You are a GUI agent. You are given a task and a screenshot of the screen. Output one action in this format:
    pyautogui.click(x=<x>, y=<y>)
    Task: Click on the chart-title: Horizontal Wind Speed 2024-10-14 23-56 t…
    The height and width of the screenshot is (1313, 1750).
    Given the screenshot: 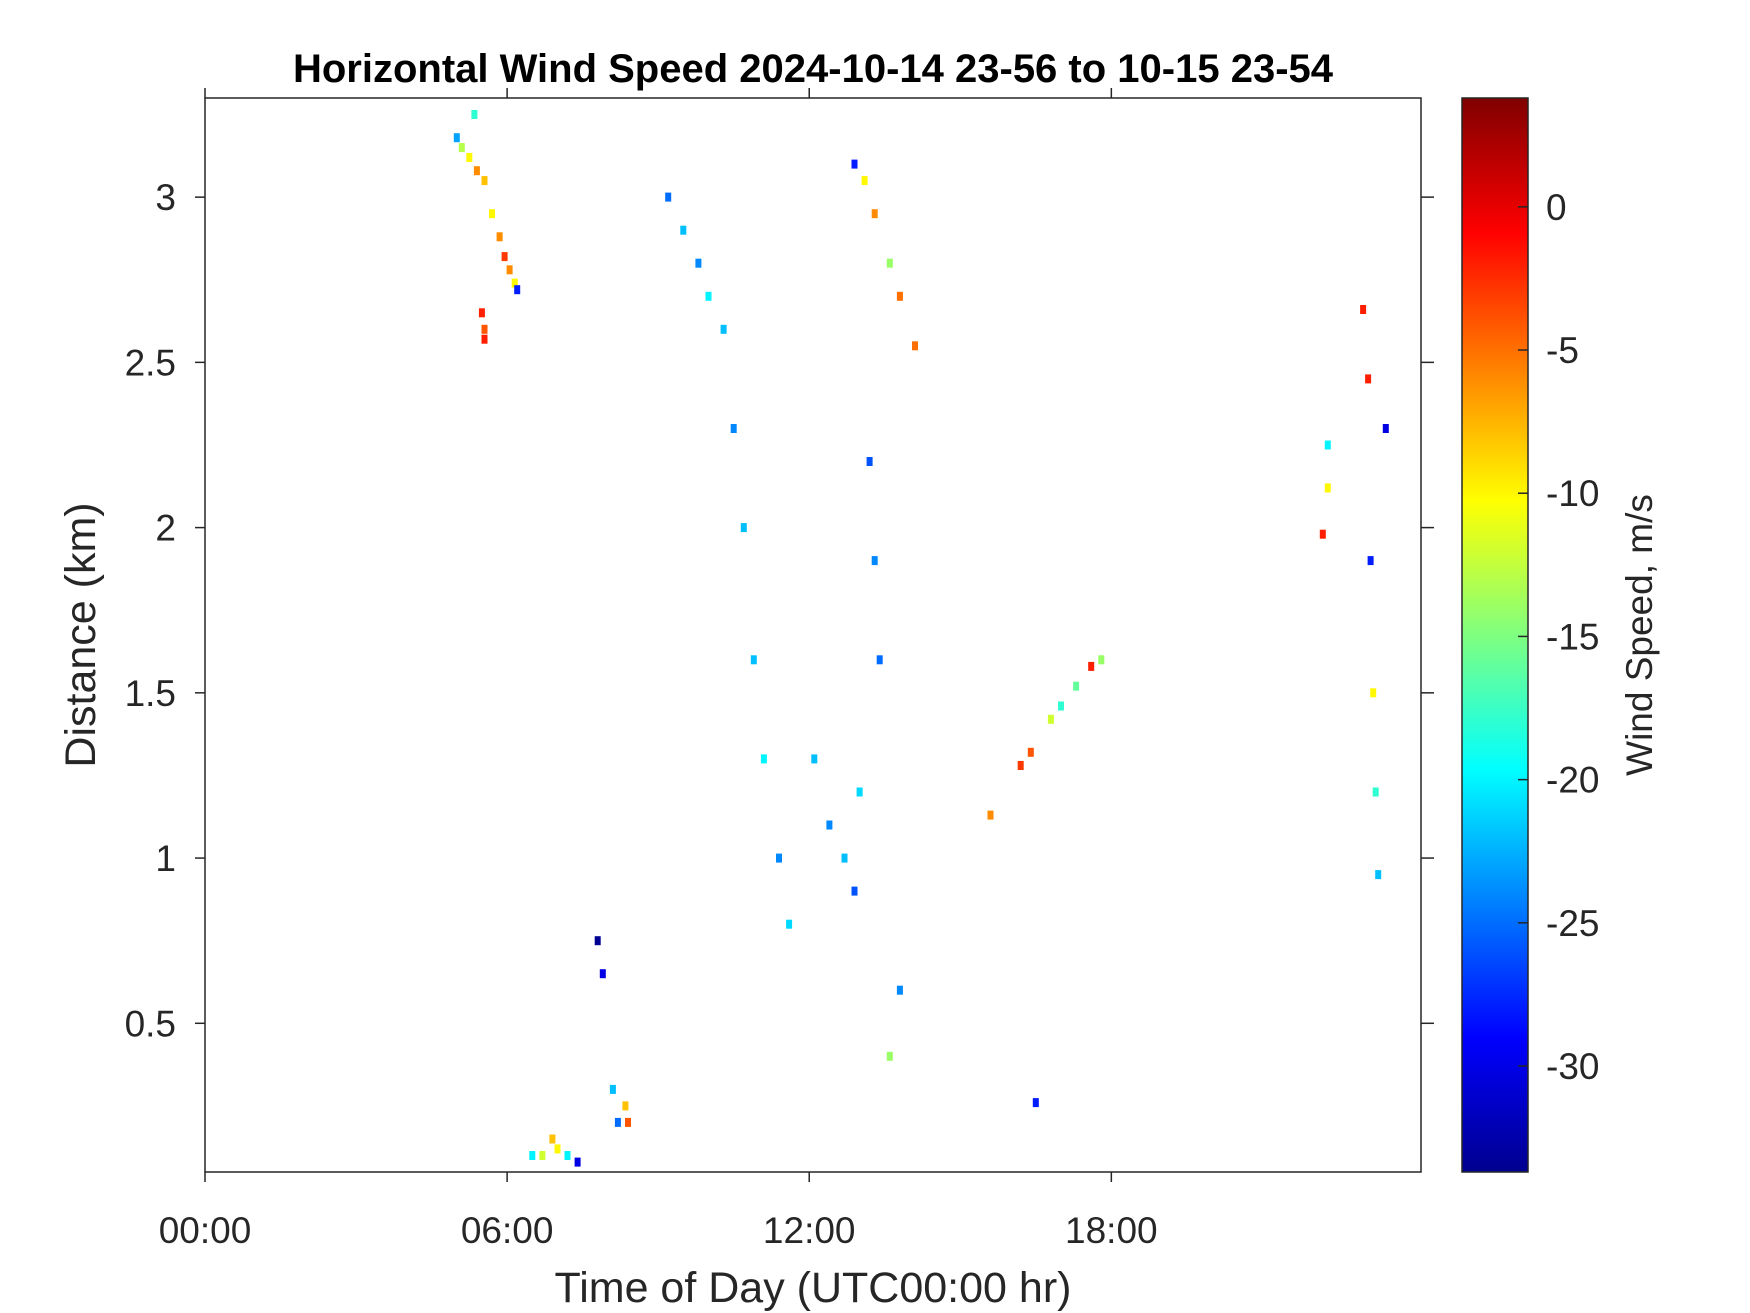 What is the action you would take?
    pyautogui.click(x=813, y=69)
    